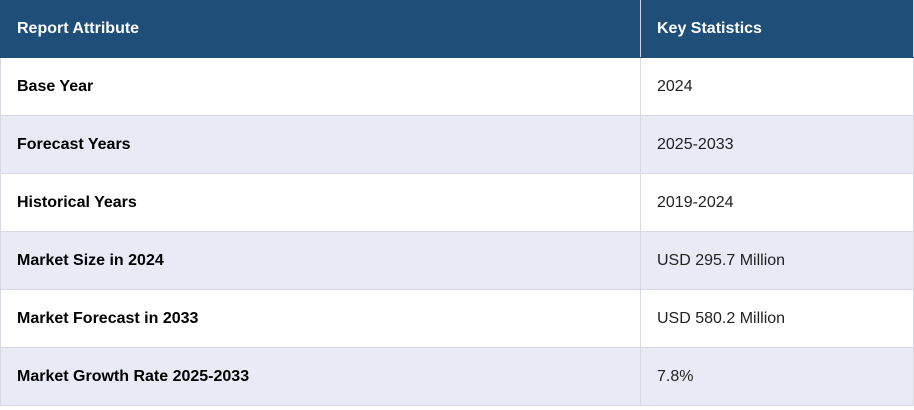 Image resolution: width=914 pixels, height=410 pixels. What do you see at coordinates (777, 29) in the screenshot?
I see `header-cell: Key Statistics` at bounding box center [777, 29].